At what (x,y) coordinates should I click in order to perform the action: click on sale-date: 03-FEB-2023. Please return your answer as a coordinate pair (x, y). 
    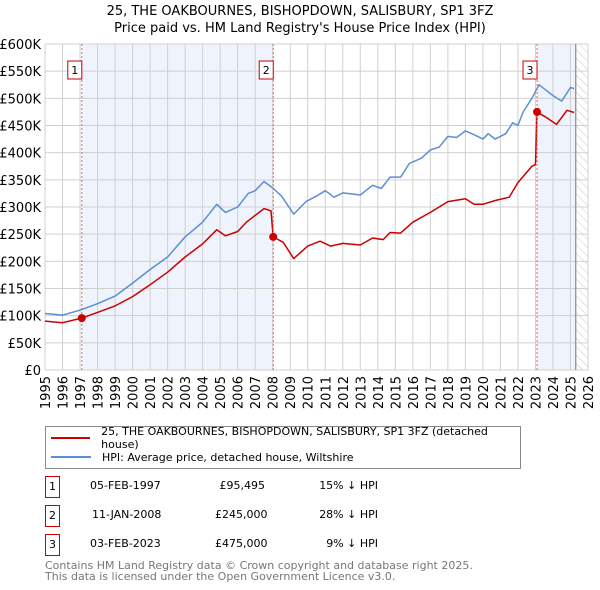
    Looking at the image, I should click on (125, 543).